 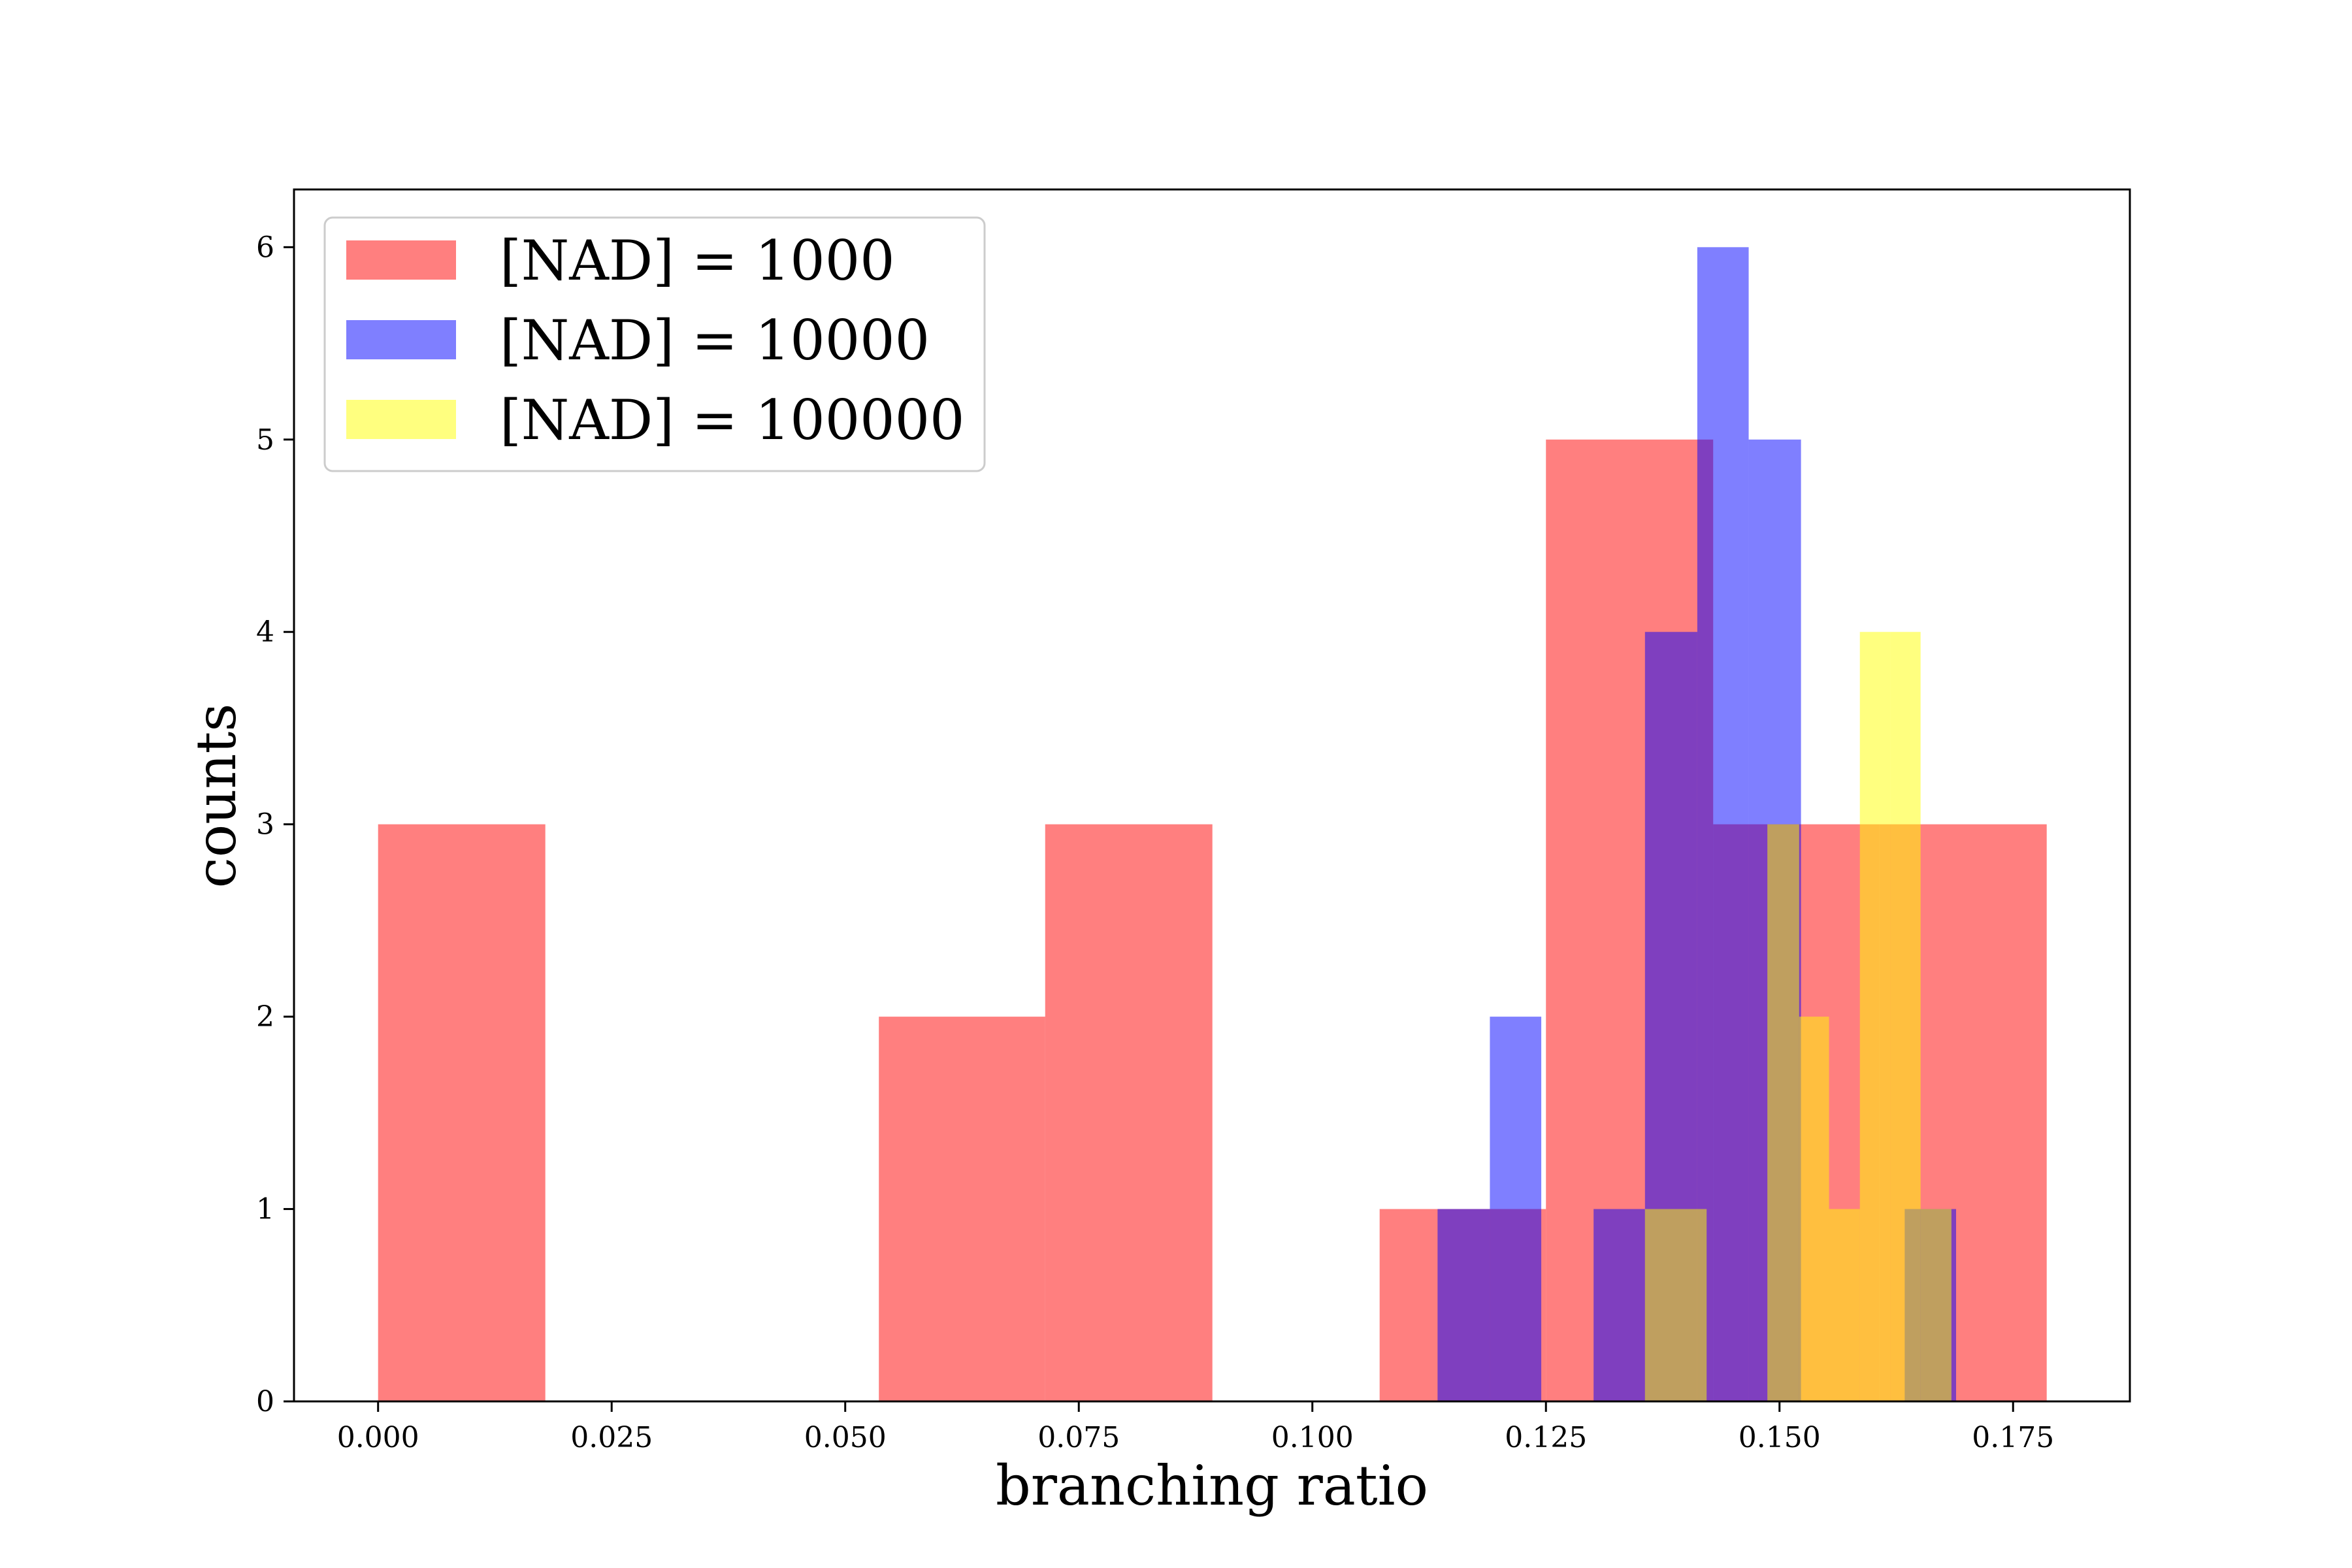 What do you see at coordinates (1195, 1427) in the screenshot?
I see `x-axis-ticks: 0.000 0.025 0.050 0.075 0.100 0.125 0.150 0.175` at bounding box center [1195, 1427].